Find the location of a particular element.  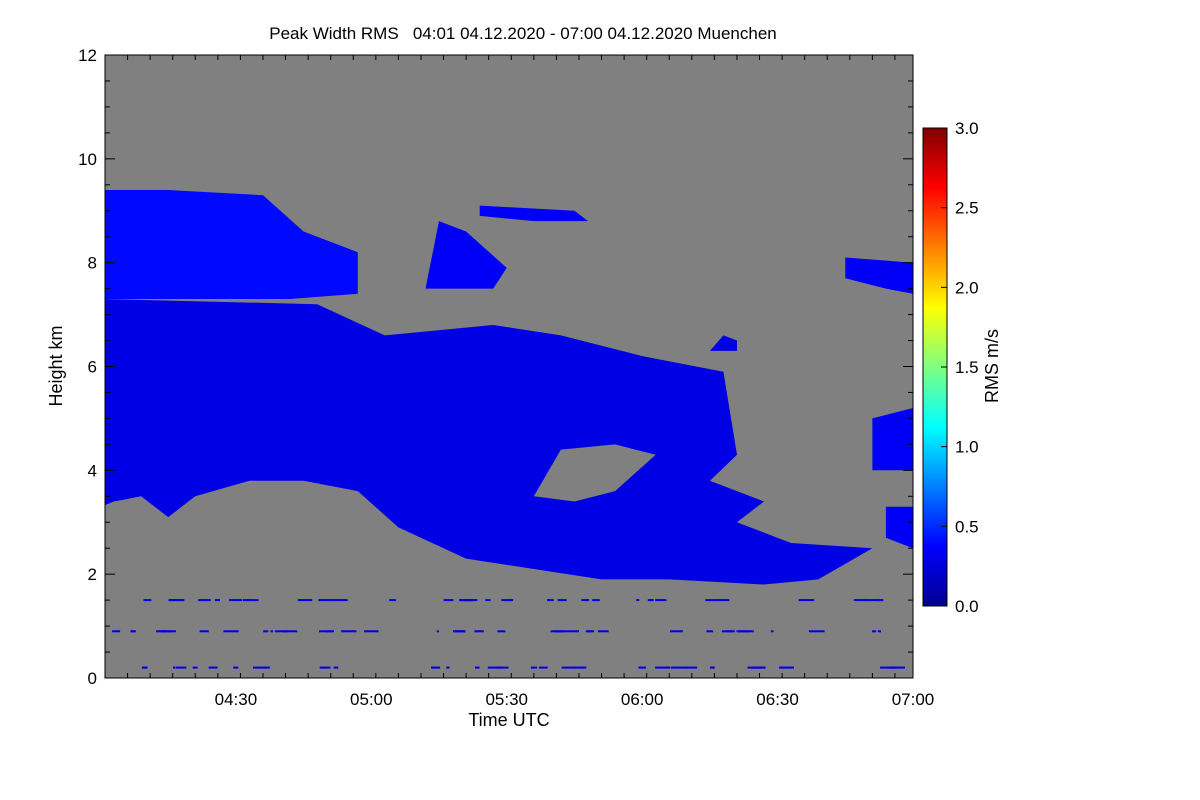

heatmap-noise-rows is located at coordinates (508, 634).